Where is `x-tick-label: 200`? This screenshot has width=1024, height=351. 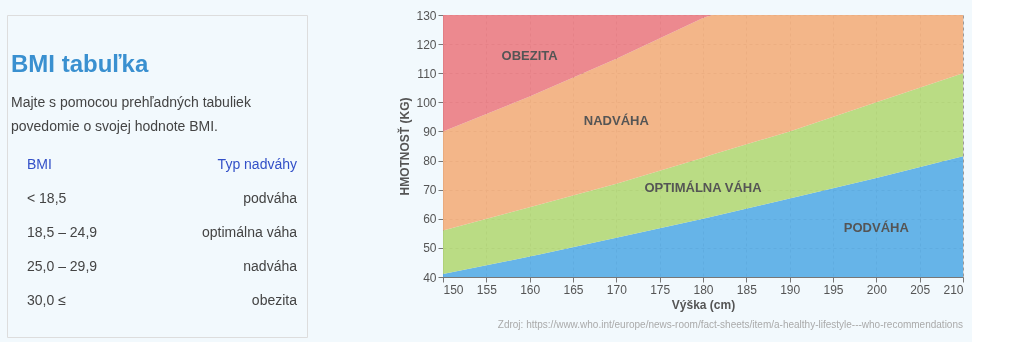
x-tick-label: 200 is located at coordinates (877, 289).